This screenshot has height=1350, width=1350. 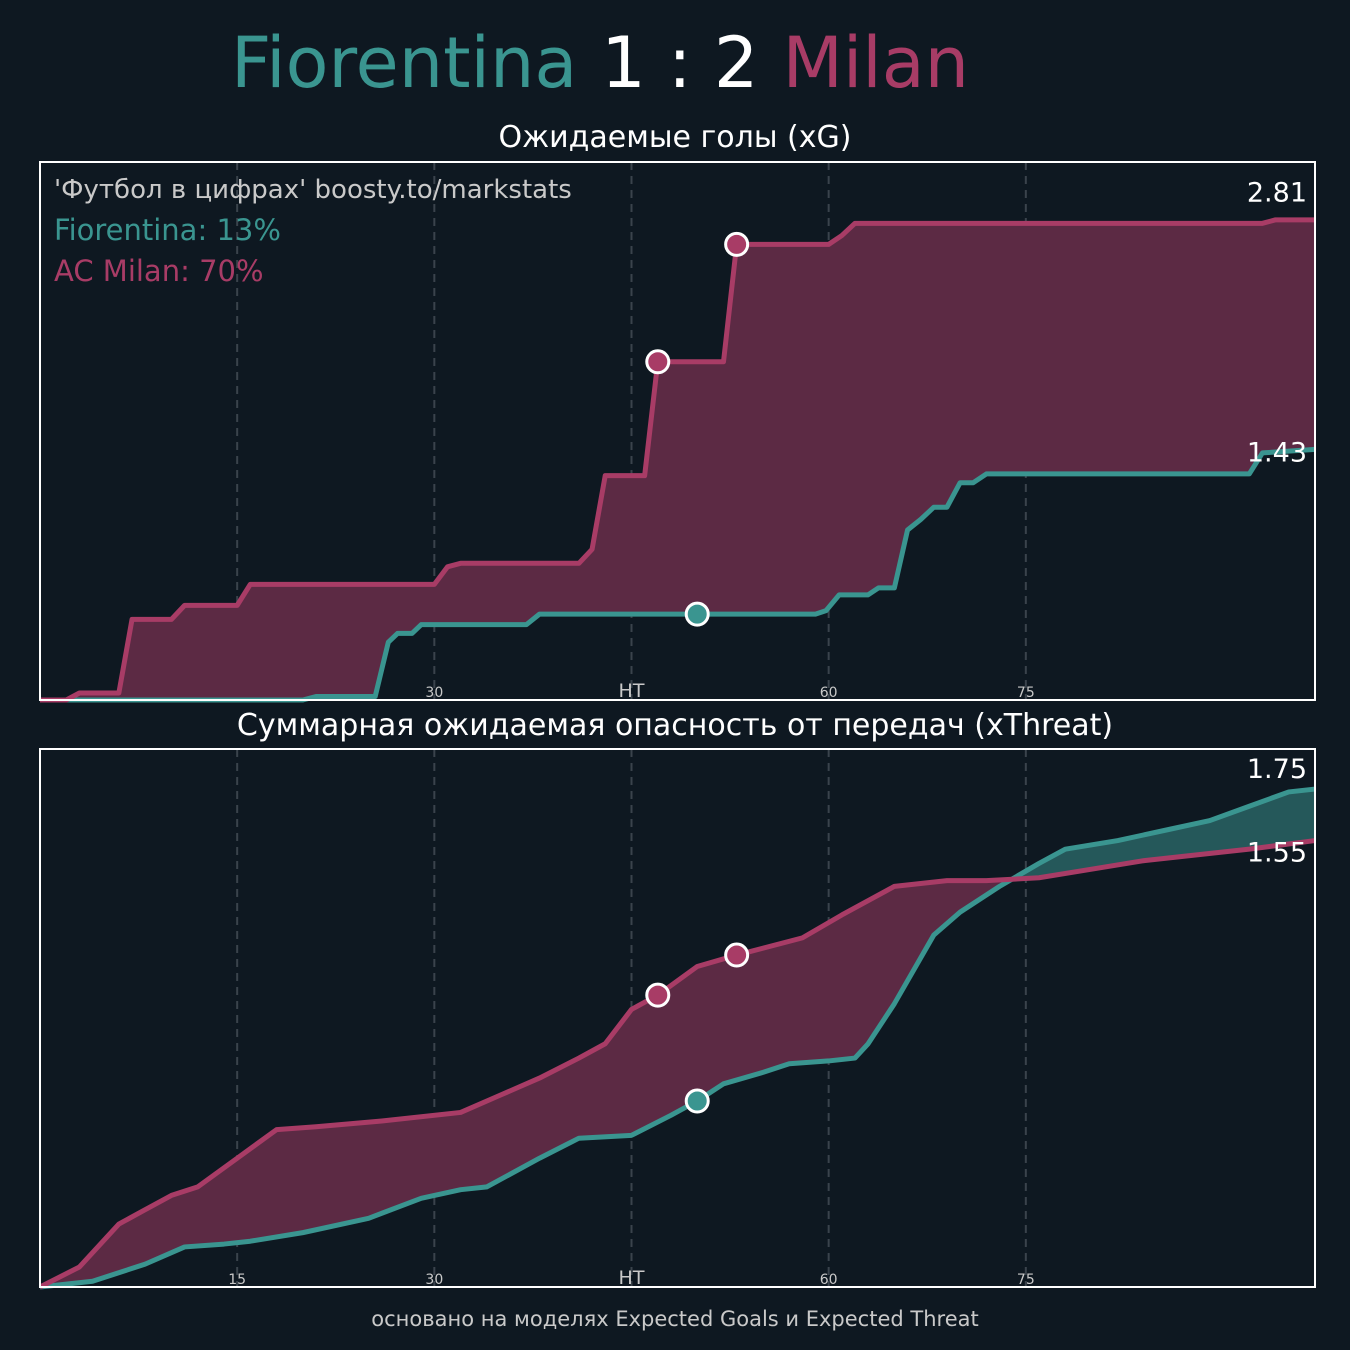 I want to click on x-tick-label: 15, so click(x=237, y=1280).